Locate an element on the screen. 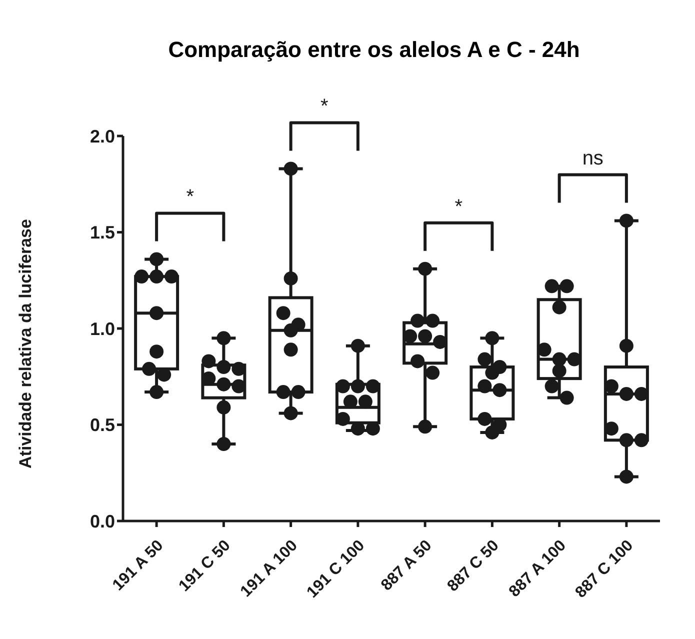 Image resolution: width=695 pixels, height=639 pixels. x-tick-label: 887 A 50 is located at coordinates (407, 565).